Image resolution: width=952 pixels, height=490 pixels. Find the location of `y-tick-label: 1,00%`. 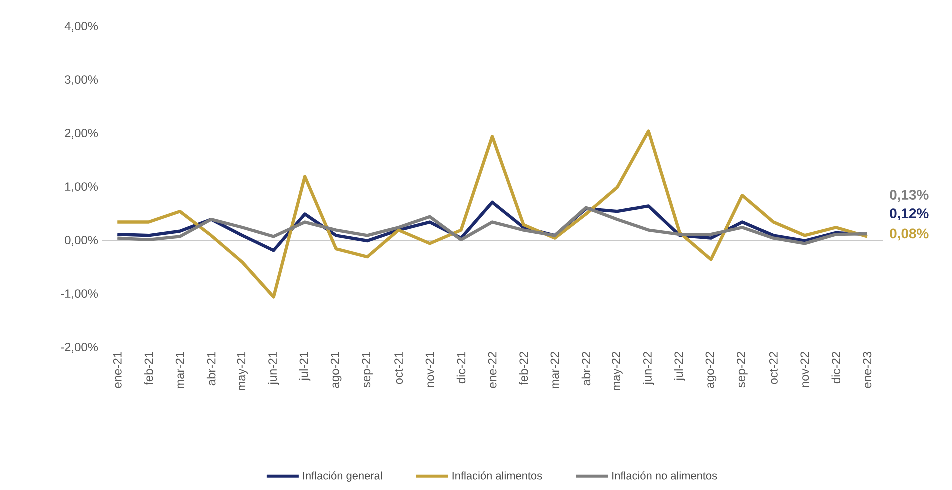

y-tick-label: 1,00% is located at coordinates (81, 187).